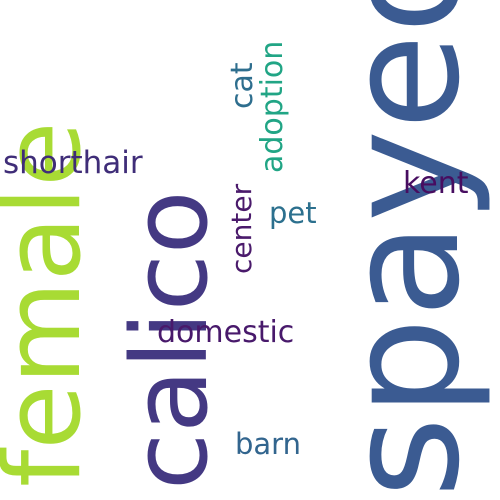 This screenshot has height=500, width=500. I want to click on word-shorthair: shorthair, so click(73, 163).